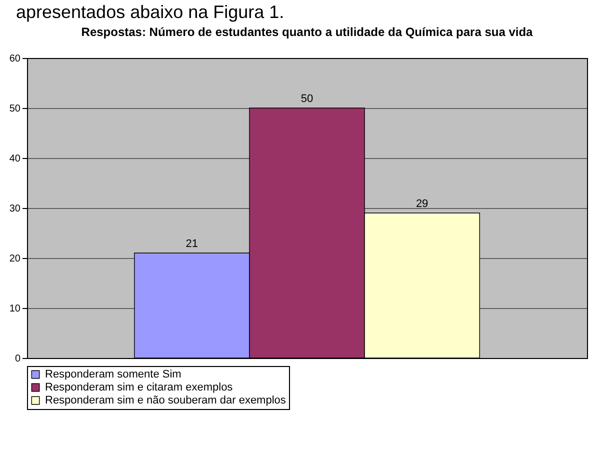 Image resolution: width=611 pixels, height=449 pixels. I want to click on legend-label: Responderam sim e citaram exemplos, so click(139, 388).